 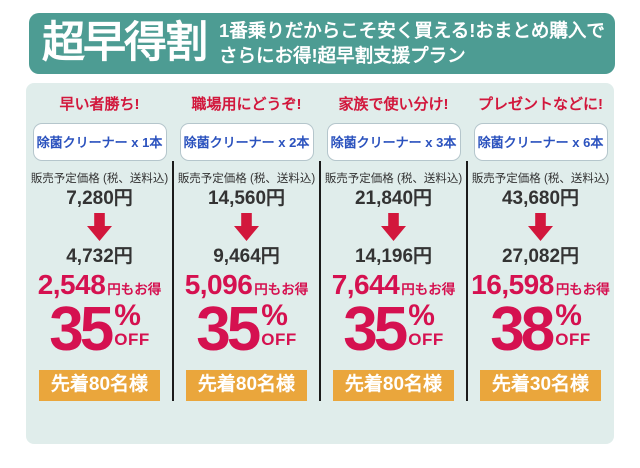 I want to click on savings-line: 7,644 円もお得, so click(x=393, y=285).